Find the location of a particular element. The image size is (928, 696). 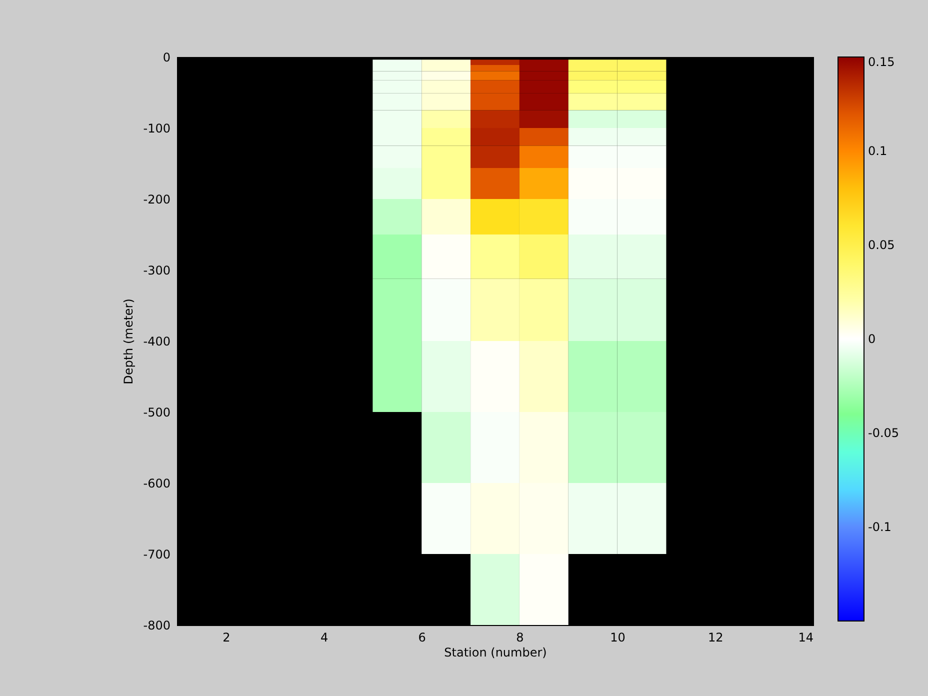

color-bar-label: 0.15 is located at coordinates (881, 62).